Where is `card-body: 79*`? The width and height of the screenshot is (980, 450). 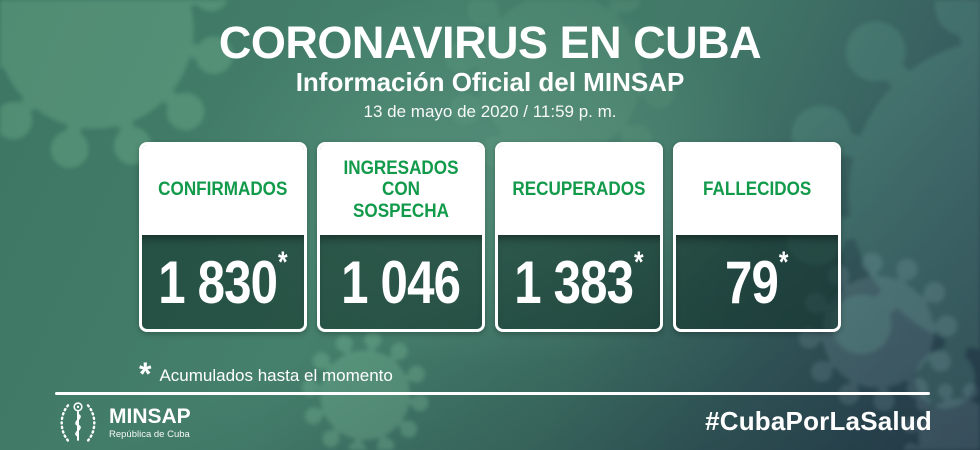
card-body: 79* is located at coordinates (757, 282).